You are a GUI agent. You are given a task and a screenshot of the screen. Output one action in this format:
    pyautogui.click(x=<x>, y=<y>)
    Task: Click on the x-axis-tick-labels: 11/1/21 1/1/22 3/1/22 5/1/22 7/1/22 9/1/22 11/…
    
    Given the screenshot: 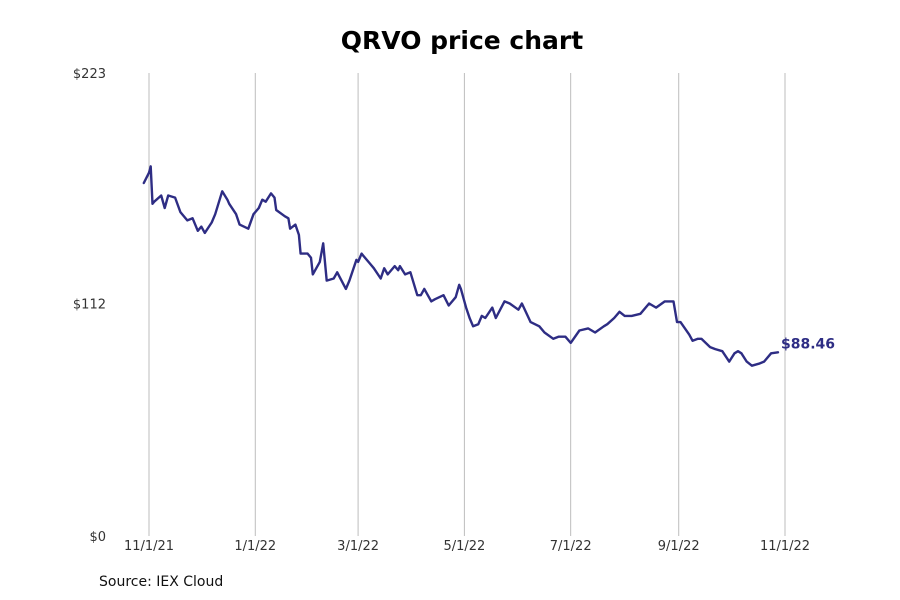 What is the action you would take?
    pyautogui.click(x=467, y=546)
    